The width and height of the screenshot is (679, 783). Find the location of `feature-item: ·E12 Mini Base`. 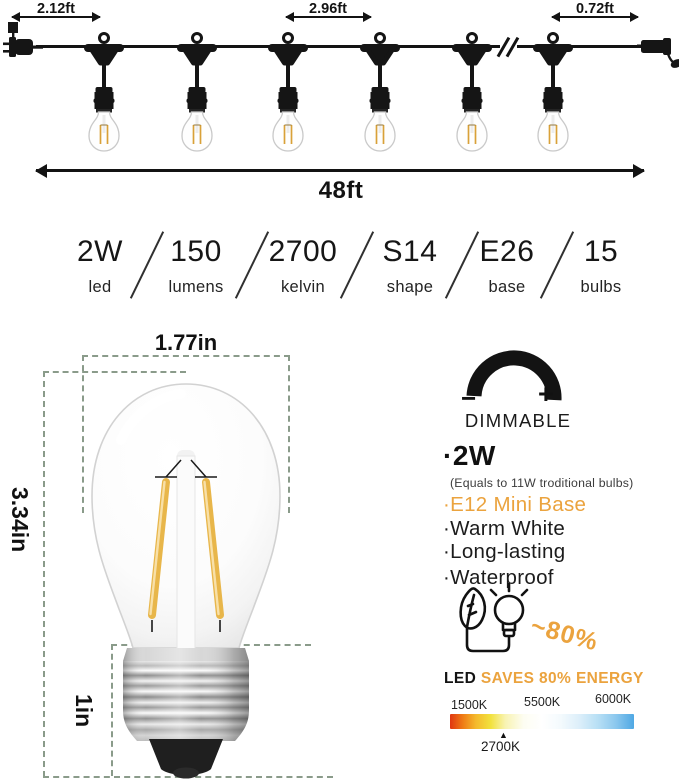

feature-item: ·E12 Mini Base is located at coordinates (515, 504).